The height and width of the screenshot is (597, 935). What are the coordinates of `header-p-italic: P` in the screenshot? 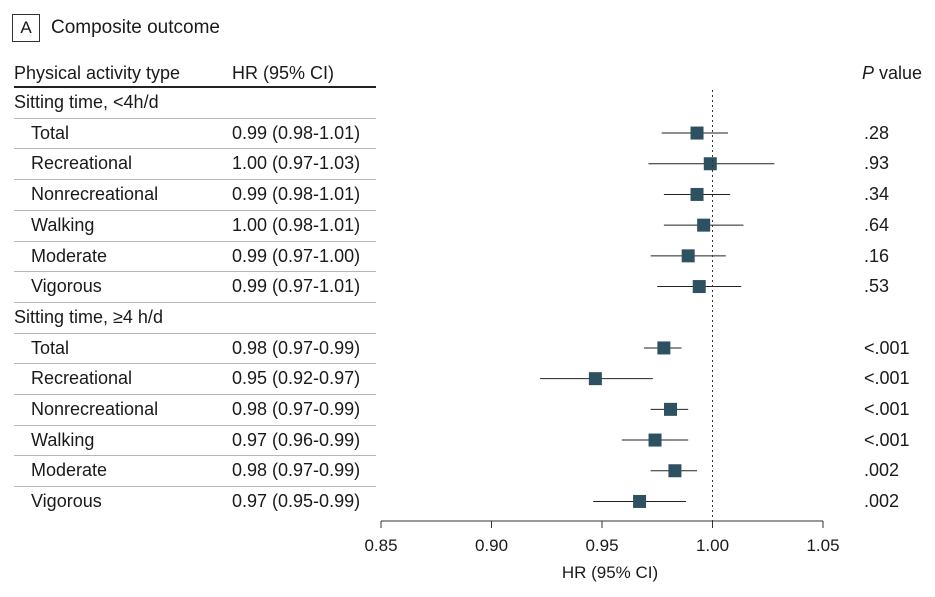 It's located at (868, 73).